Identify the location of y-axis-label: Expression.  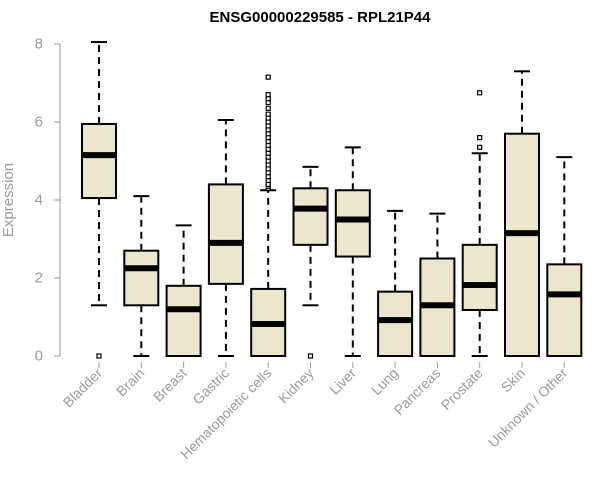
(8, 200).